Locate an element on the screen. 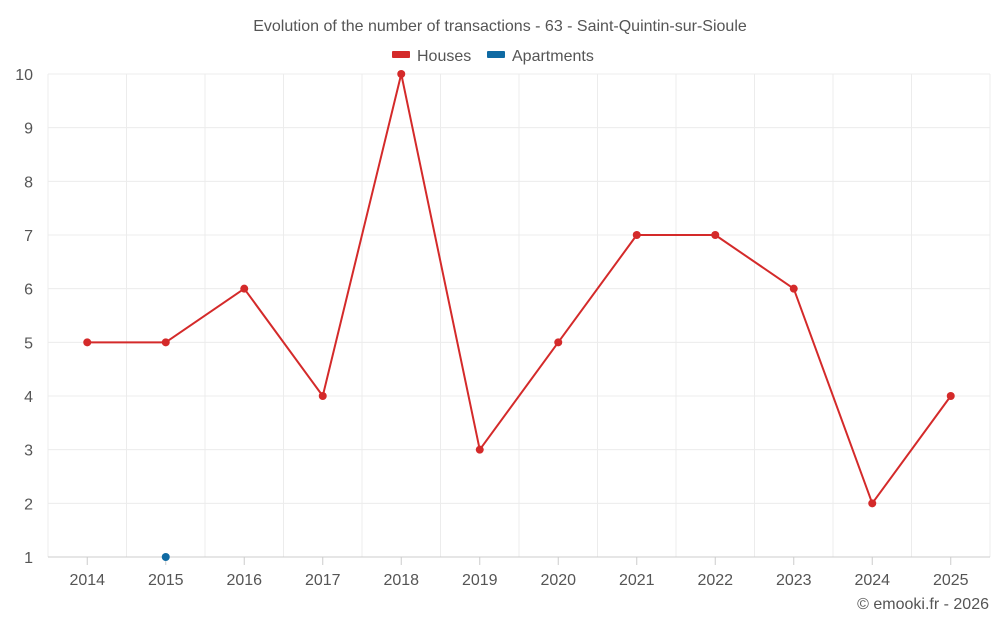 This screenshot has height=625, width=1000. x-tick-label: 2014 is located at coordinates (87, 580).